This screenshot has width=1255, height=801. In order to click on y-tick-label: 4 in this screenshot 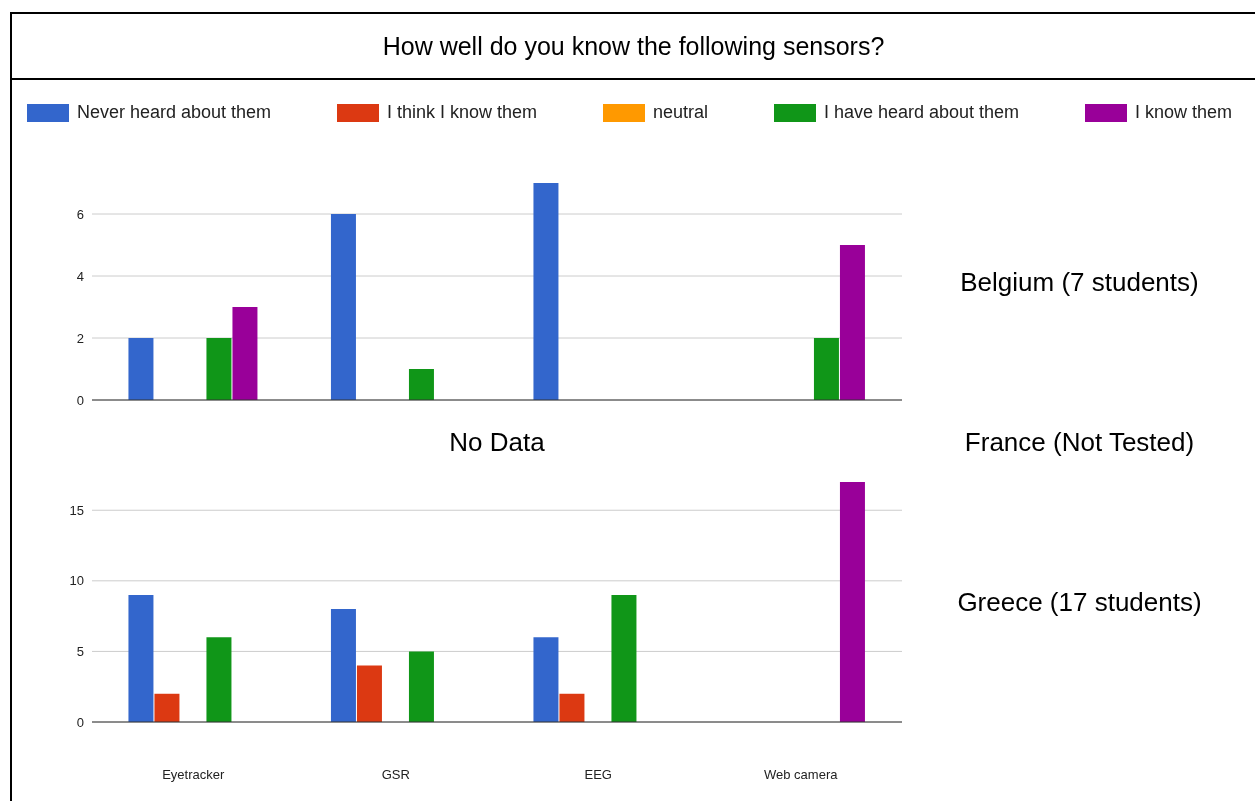, I will do `click(80, 276)`.